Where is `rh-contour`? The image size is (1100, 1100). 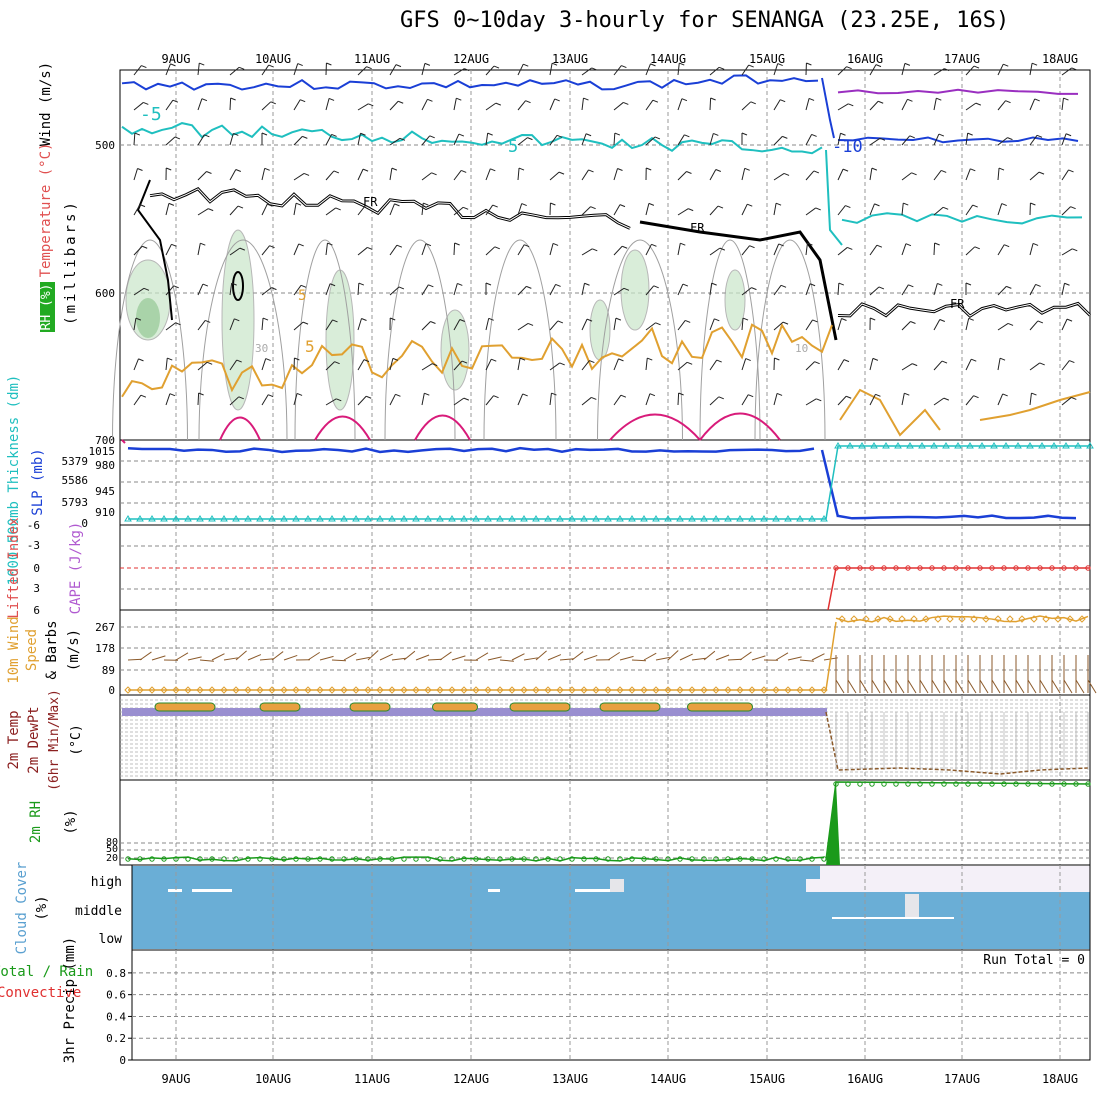 rh-contour is located at coordinates (243, 340).